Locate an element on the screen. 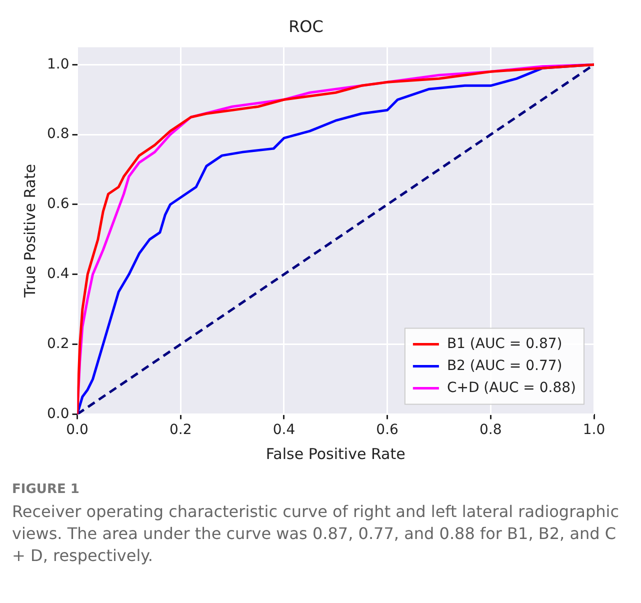 The width and height of the screenshot is (641, 603). y-tick-label: 0.2 is located at coordinates (58, 344).